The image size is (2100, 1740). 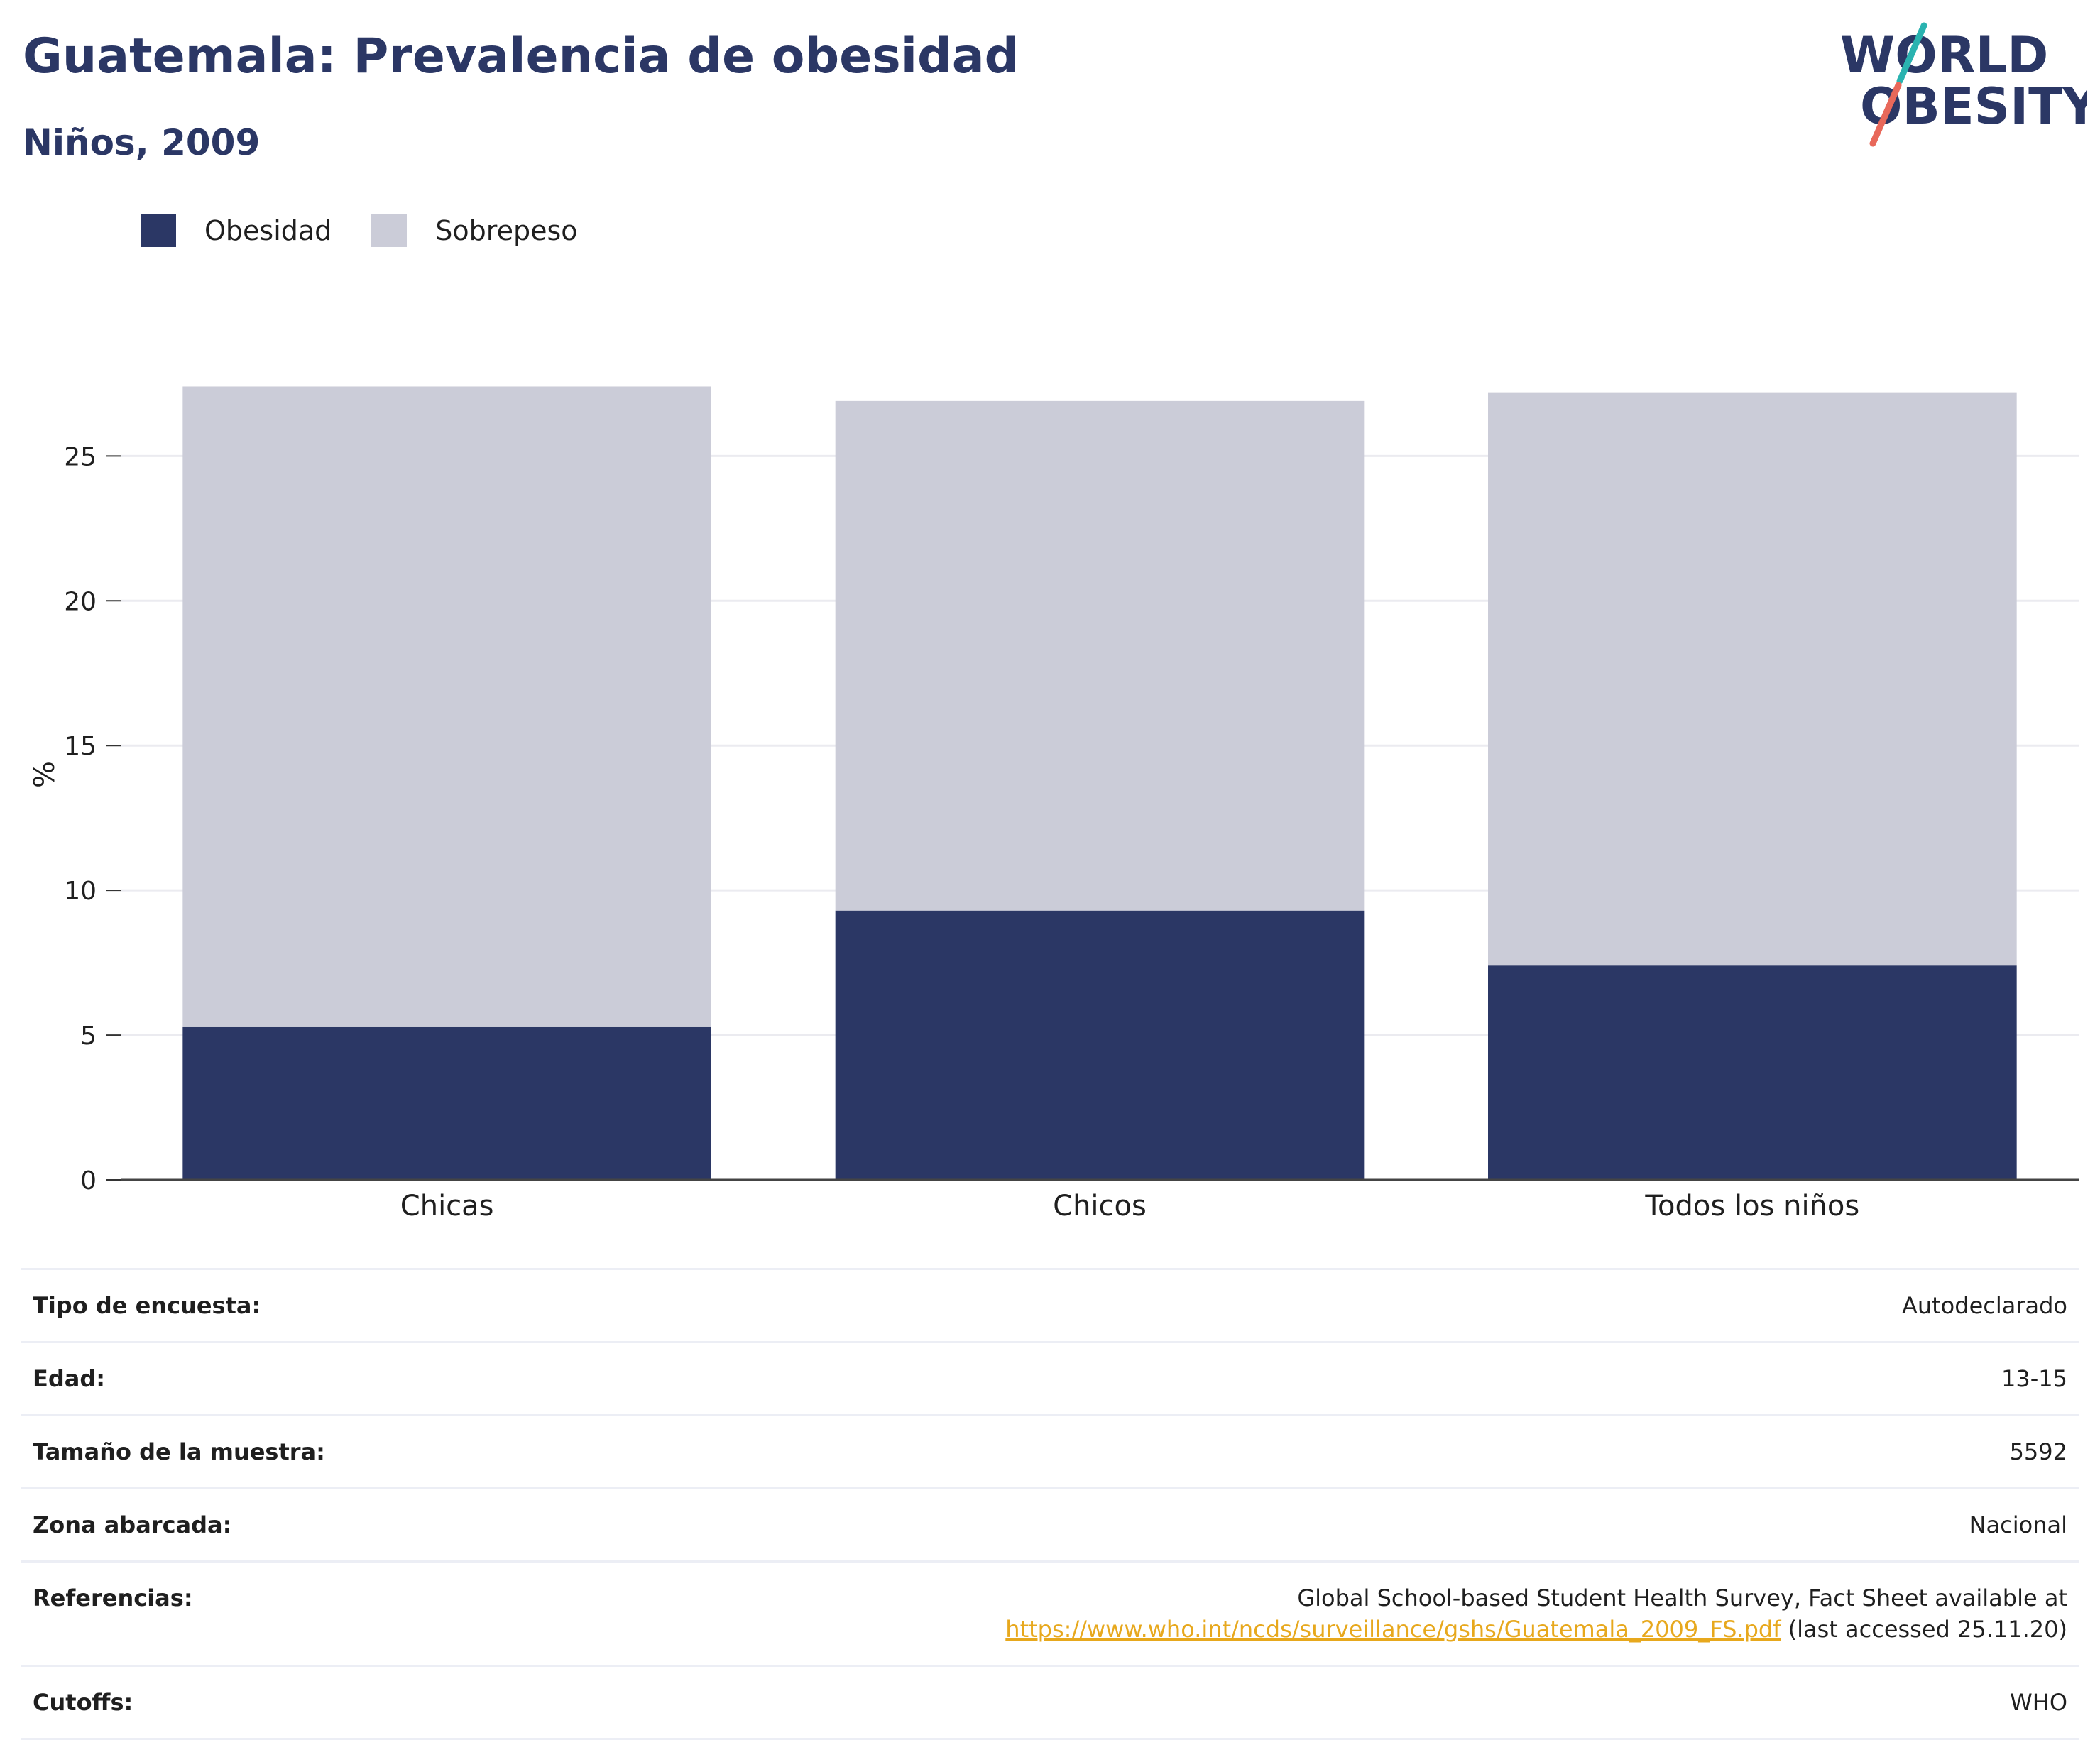 What do you see at coordinates (80, 601) in the screenshot?
I see `y-tick-label: 20` at bounding box center [80, 601].